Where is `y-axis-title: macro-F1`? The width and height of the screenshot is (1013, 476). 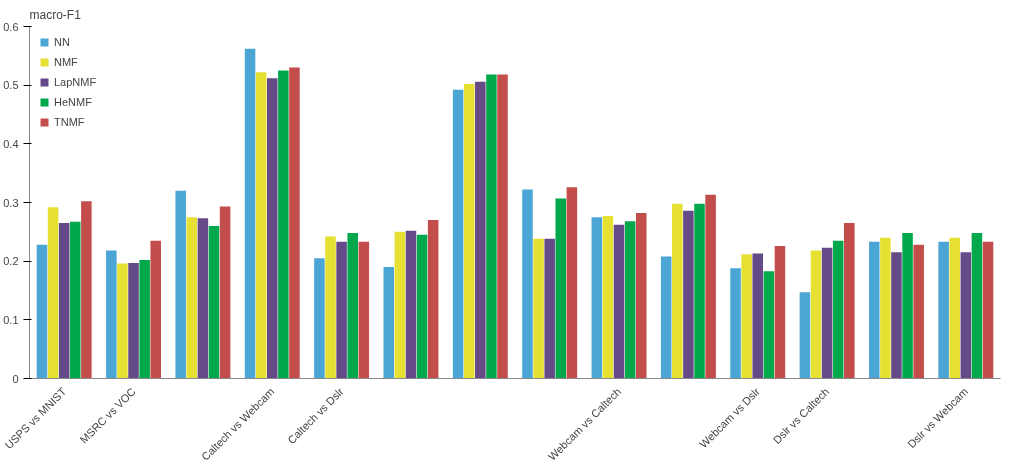 y-axis-title: macro-F1 is located at coordinates (55, 14).